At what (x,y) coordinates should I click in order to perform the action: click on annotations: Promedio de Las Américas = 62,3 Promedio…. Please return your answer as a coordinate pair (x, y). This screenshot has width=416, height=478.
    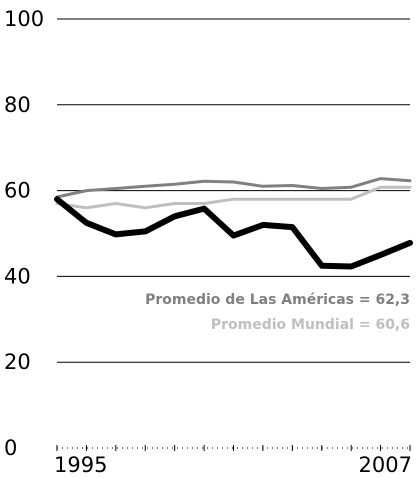
    Looking at the image, I should click on (277, 312).